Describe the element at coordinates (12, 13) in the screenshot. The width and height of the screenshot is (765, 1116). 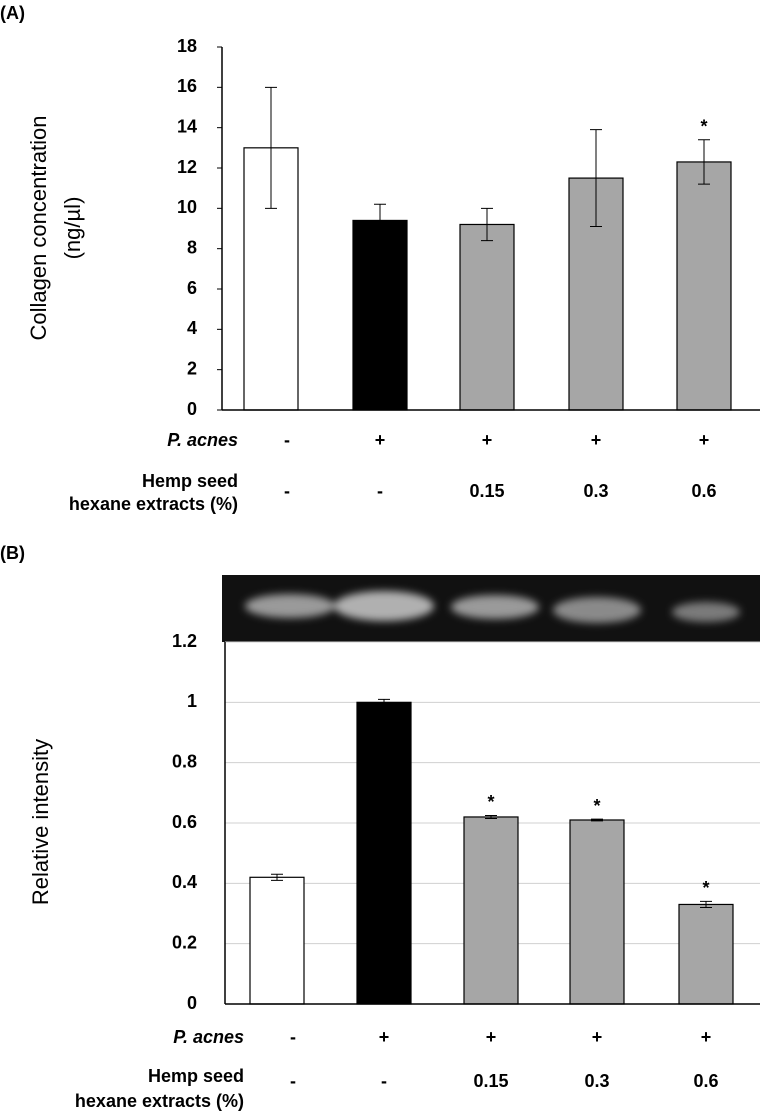
I see `panel-label: (A)` at that location.